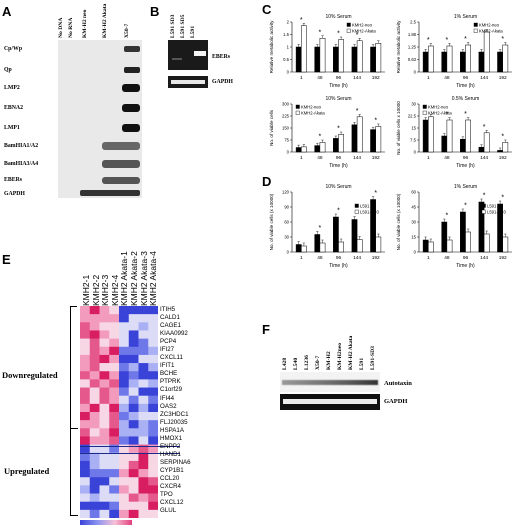  Describe the element at coordinates (174, 422) in the screenshot. I see `gene-label: FLJ20035` at that location.